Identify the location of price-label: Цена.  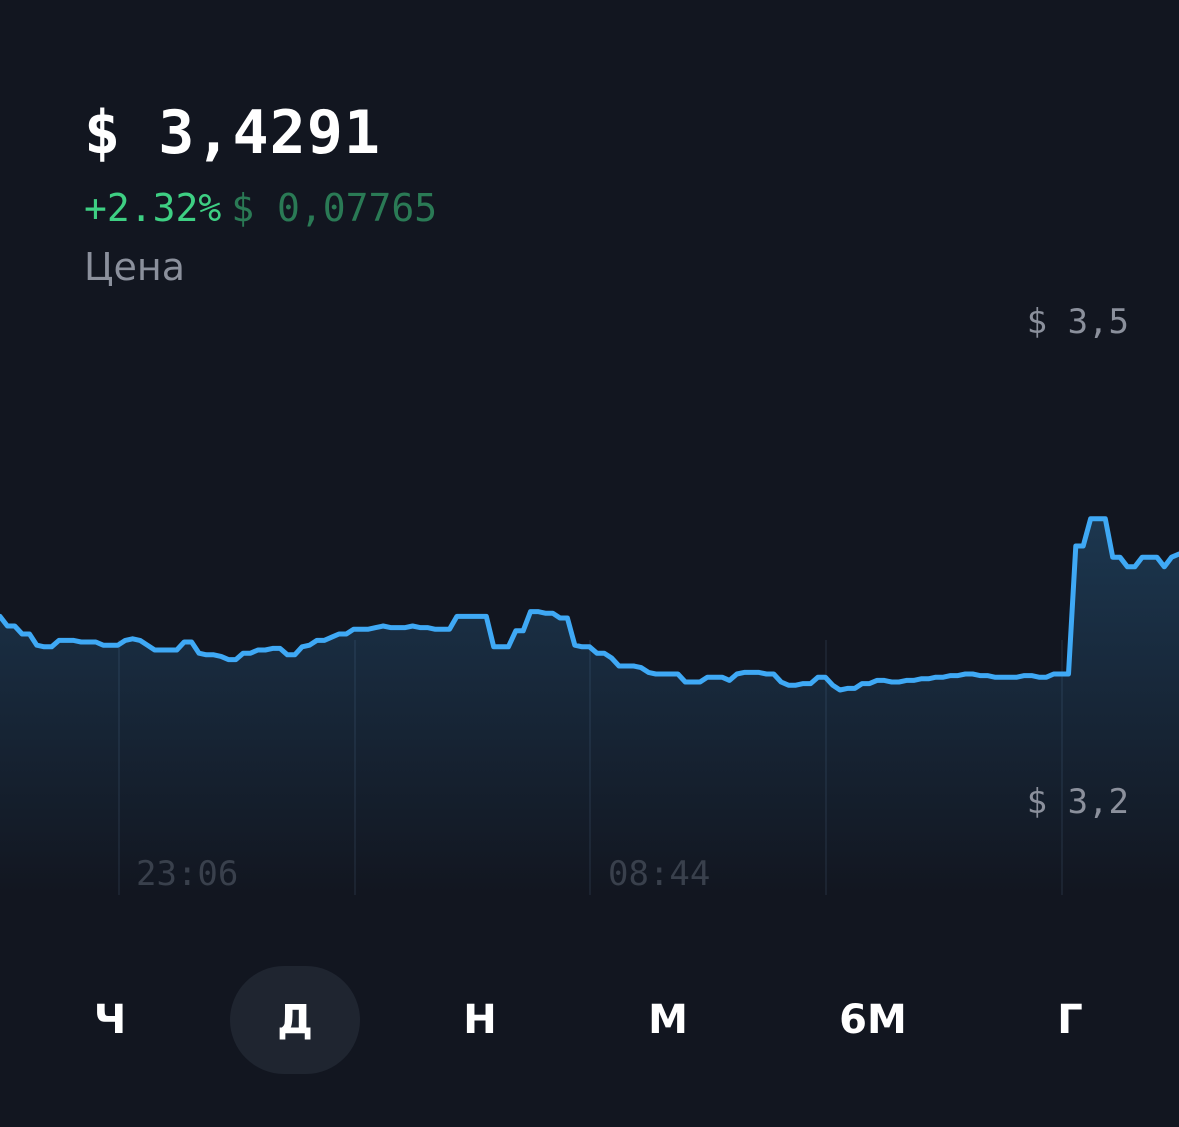
(135, 267).